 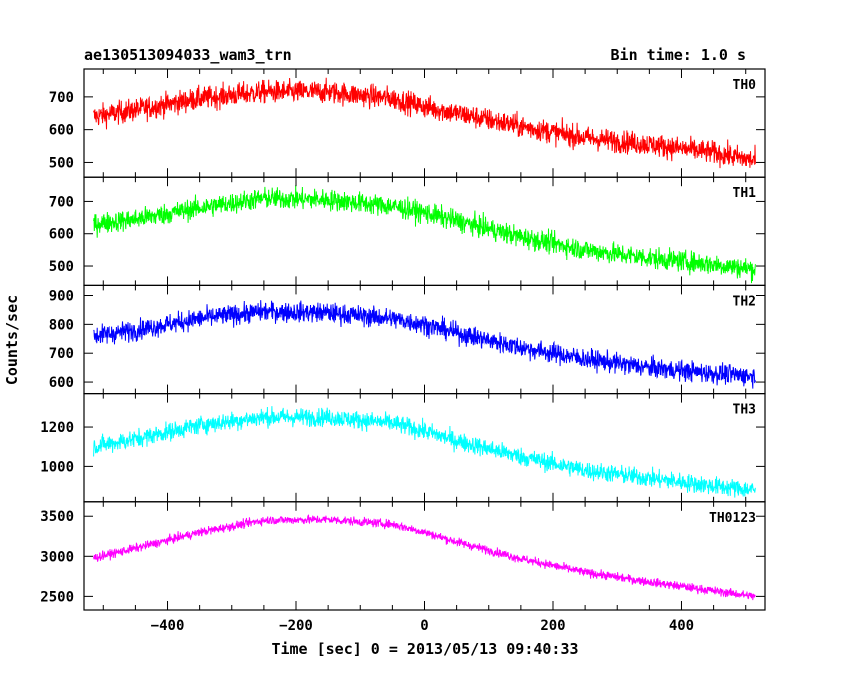 I want to click on series-line-th0123, so click(x=424, y=557).